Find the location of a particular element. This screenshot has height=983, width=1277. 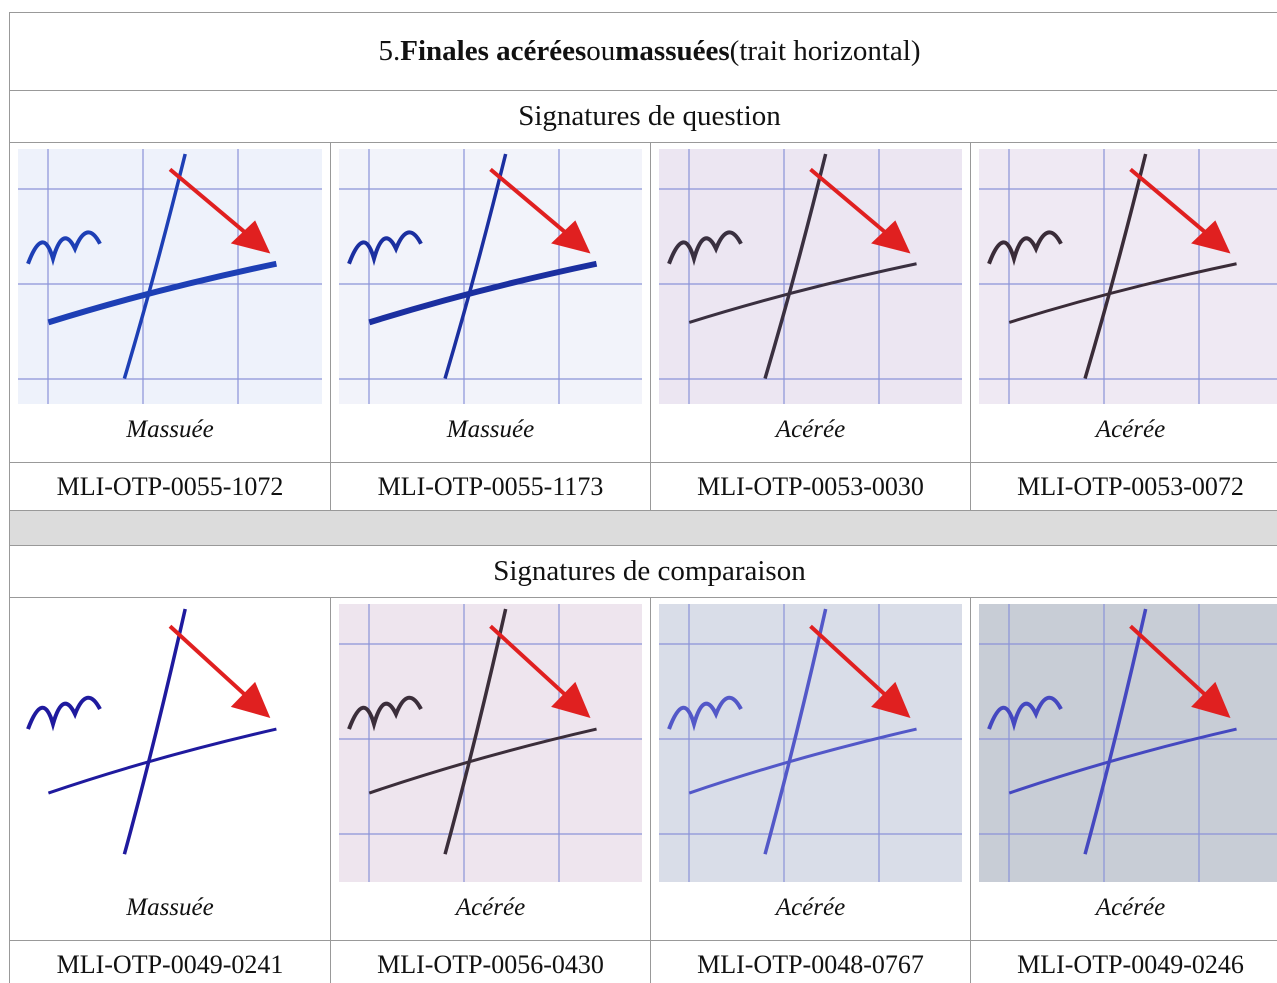

signature-id: MLI-OTP-0049-0246 is located at coordinates (1123, 961).